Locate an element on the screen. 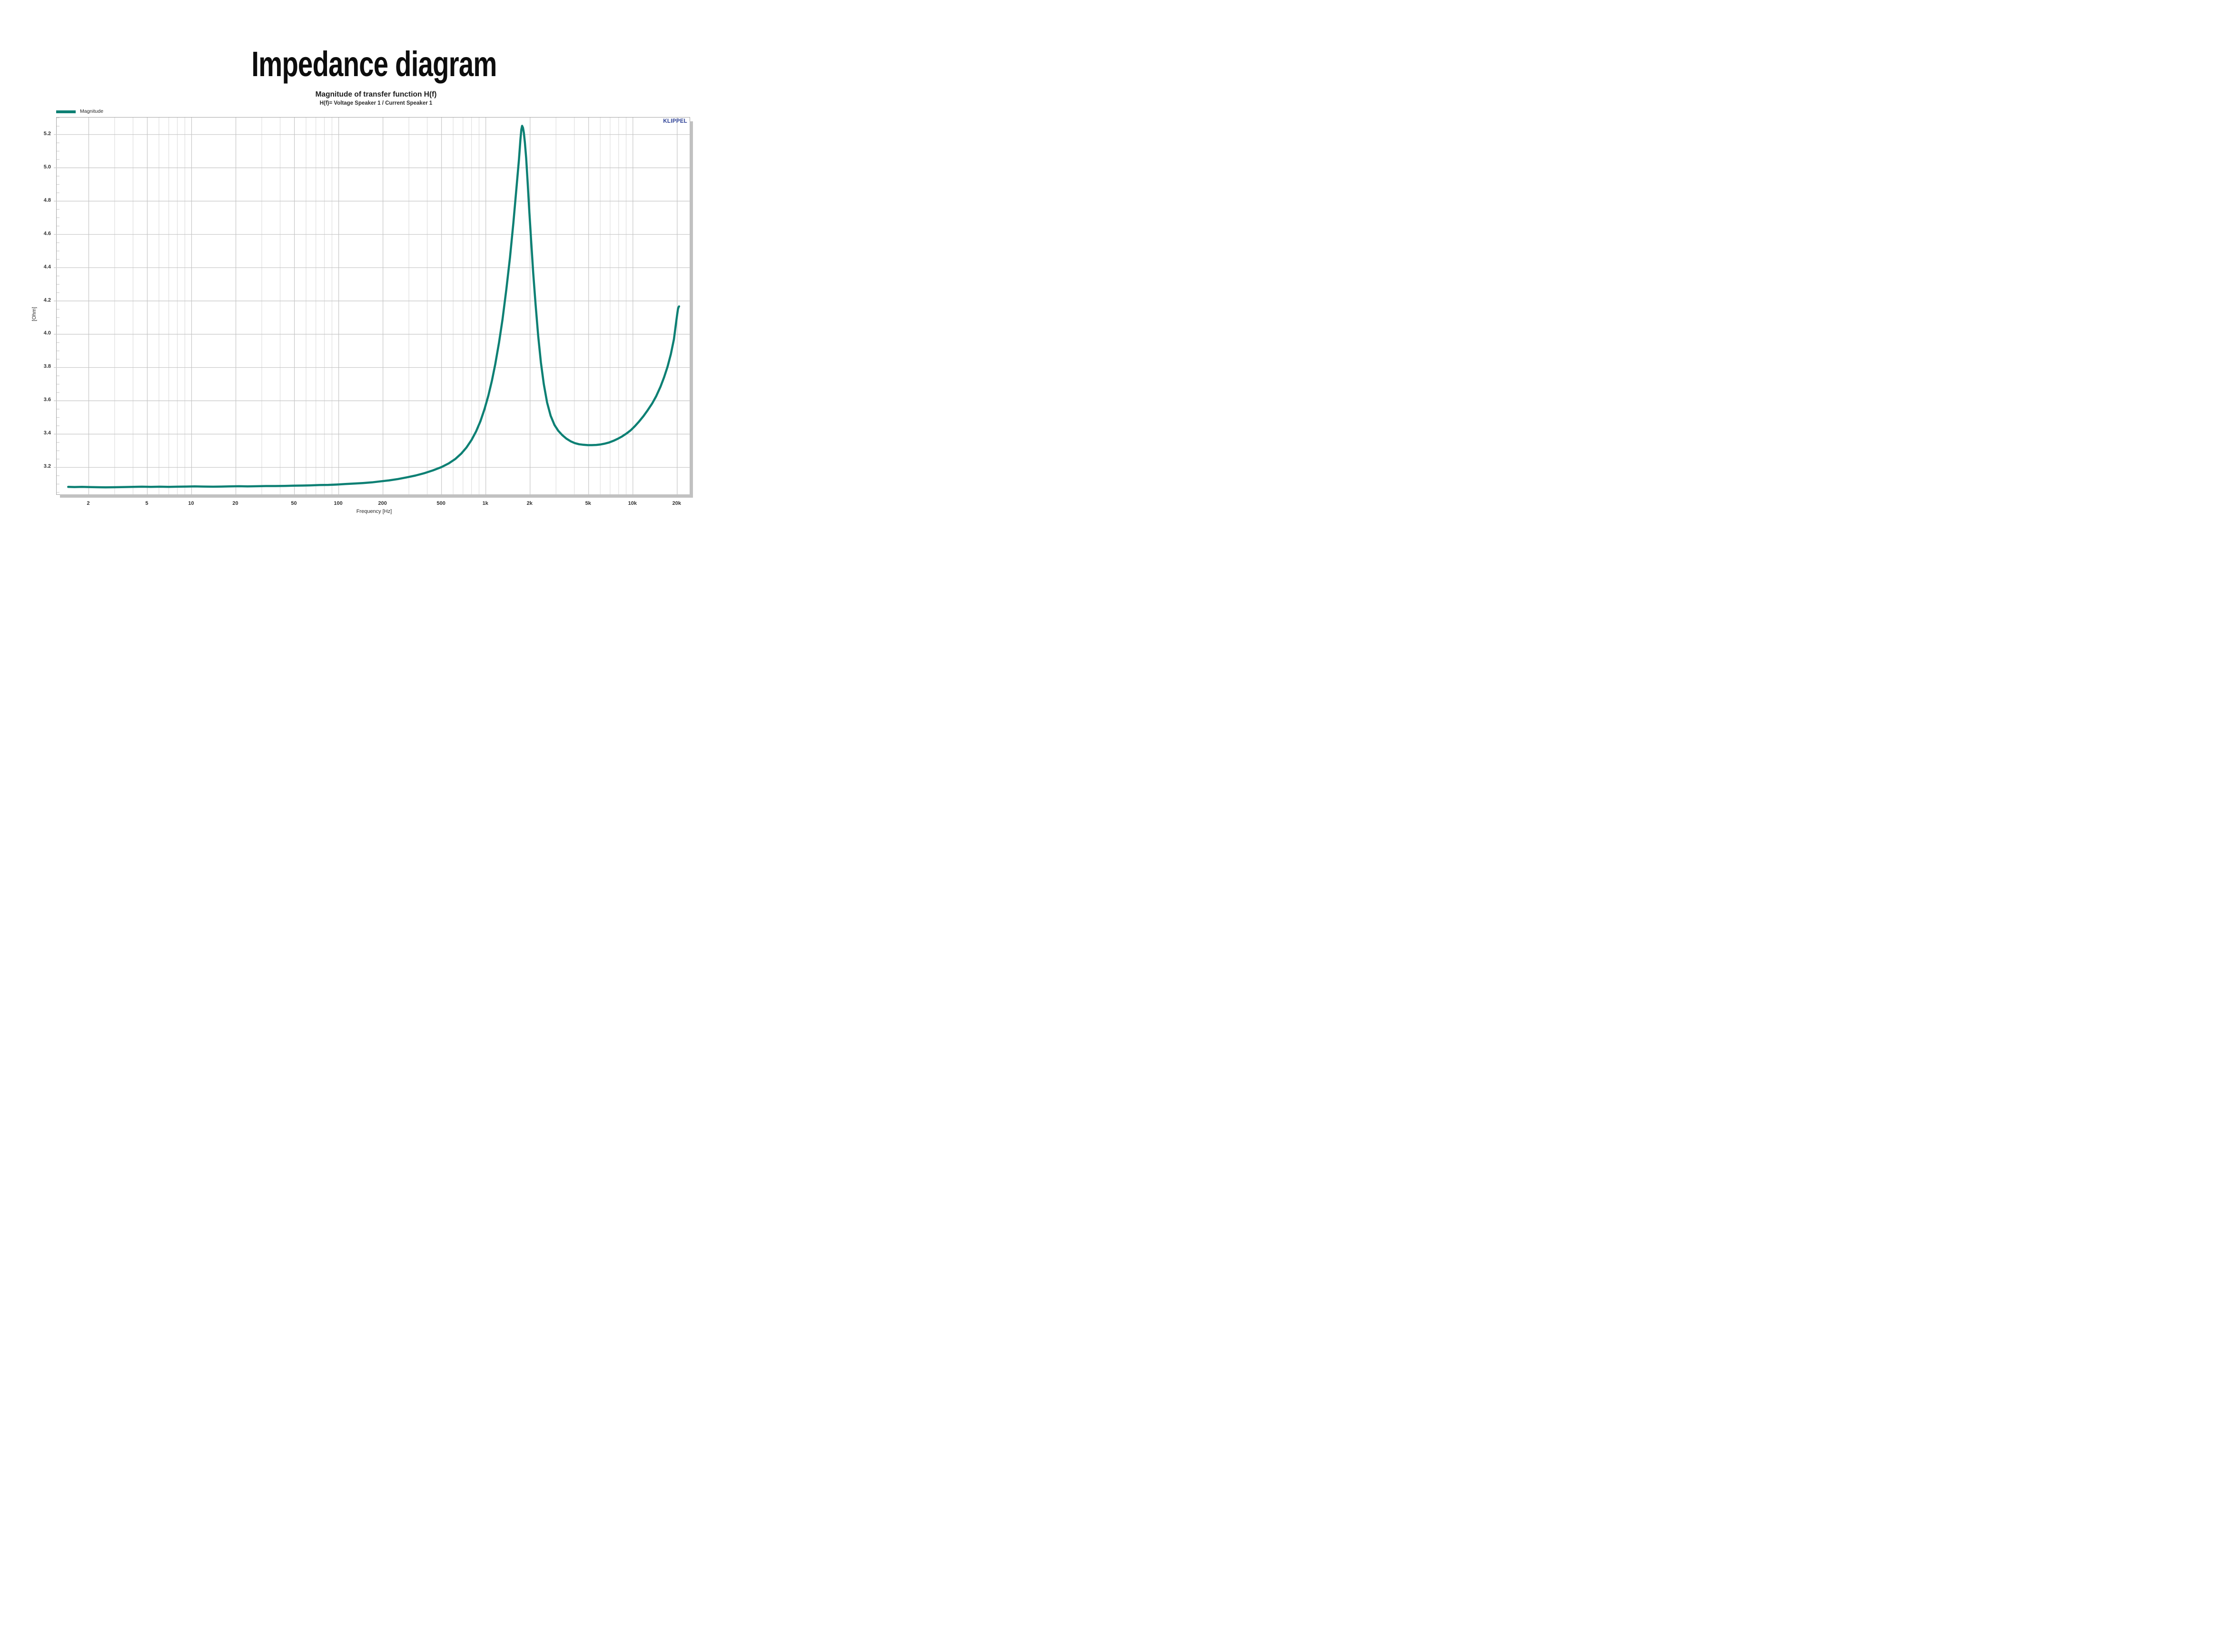 This screenshot has height=1652, width=2215. legend-label-magnitude: Magnitude is located at coordinates (92, 111).